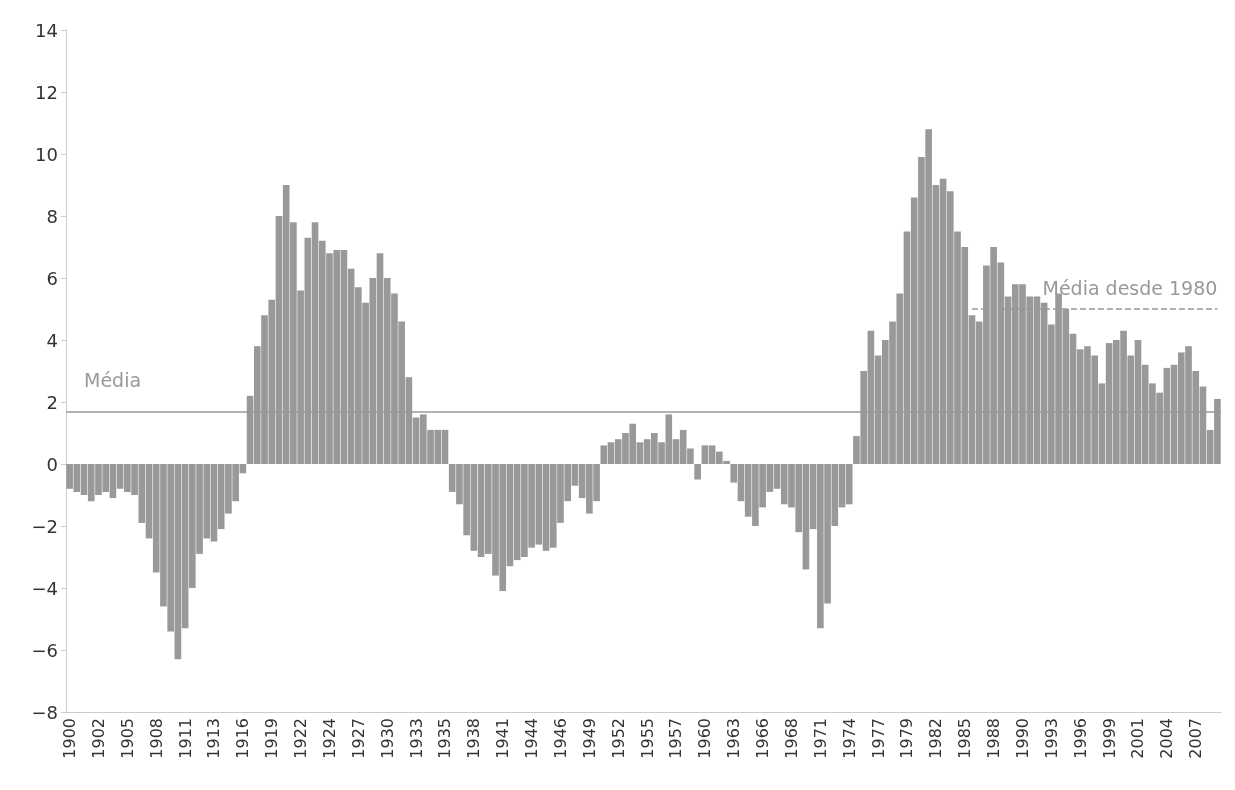 The width and height of the screenshot is (1235, 790). What do you see at coordinates (1109, 738) in the screenshot?
I see `x-tick-label: 1999` at bounding box center [1109, 738].